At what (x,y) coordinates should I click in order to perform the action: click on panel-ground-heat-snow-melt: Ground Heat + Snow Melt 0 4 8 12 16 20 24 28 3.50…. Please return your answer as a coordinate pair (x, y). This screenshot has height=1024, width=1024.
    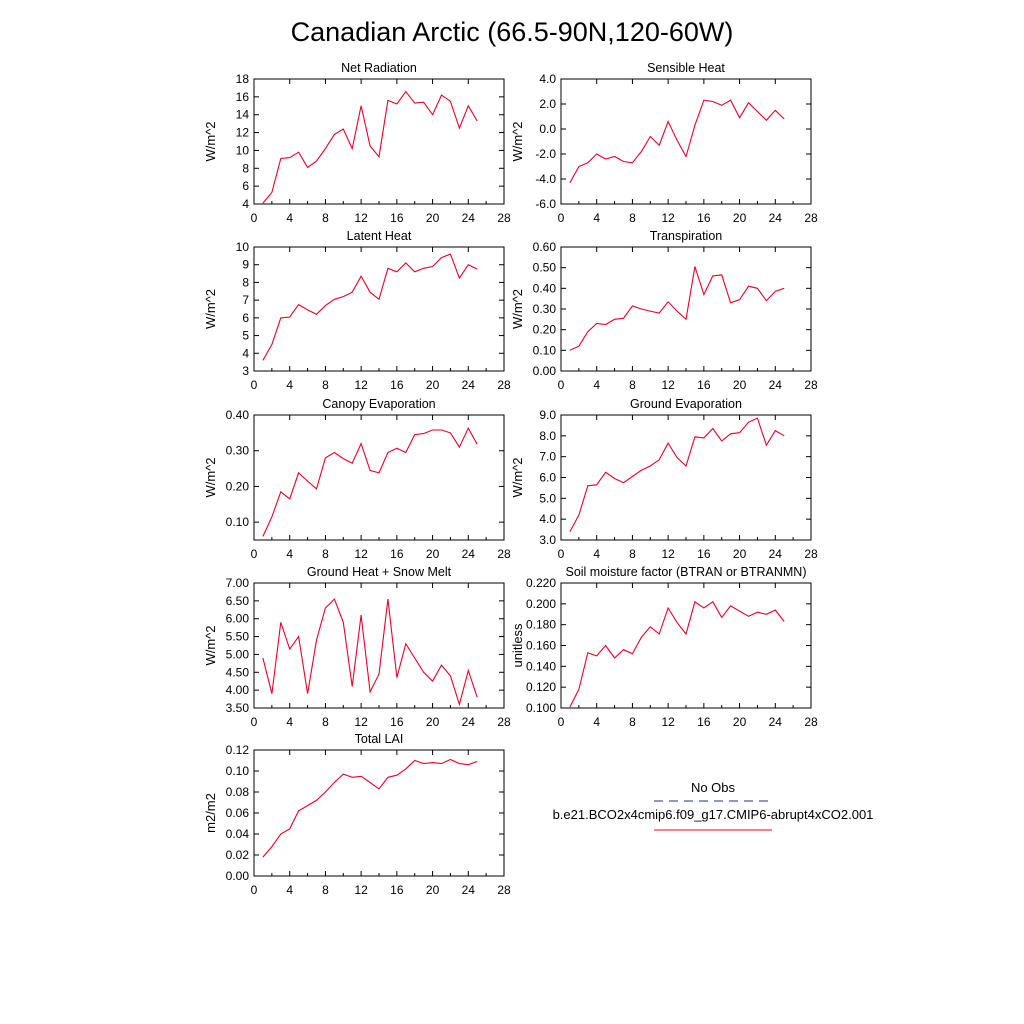
    Looking at the image, I should click on (357, 647).